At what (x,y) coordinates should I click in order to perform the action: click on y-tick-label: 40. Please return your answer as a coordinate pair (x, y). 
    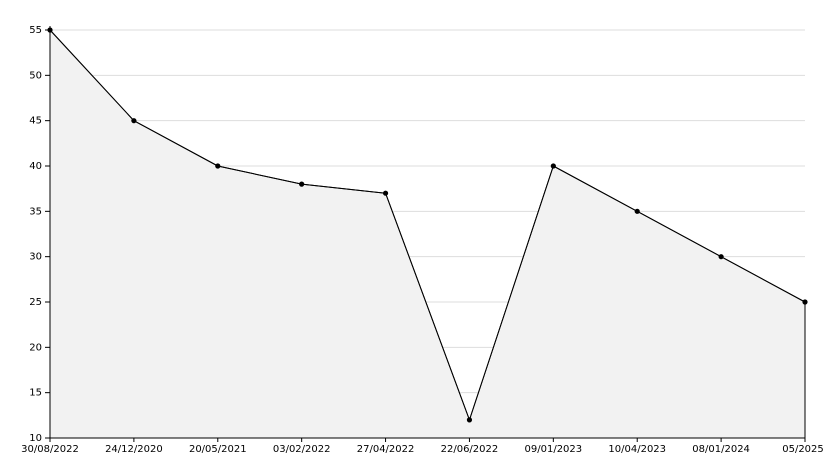
    Looking at the image, I should click on (35, 166).